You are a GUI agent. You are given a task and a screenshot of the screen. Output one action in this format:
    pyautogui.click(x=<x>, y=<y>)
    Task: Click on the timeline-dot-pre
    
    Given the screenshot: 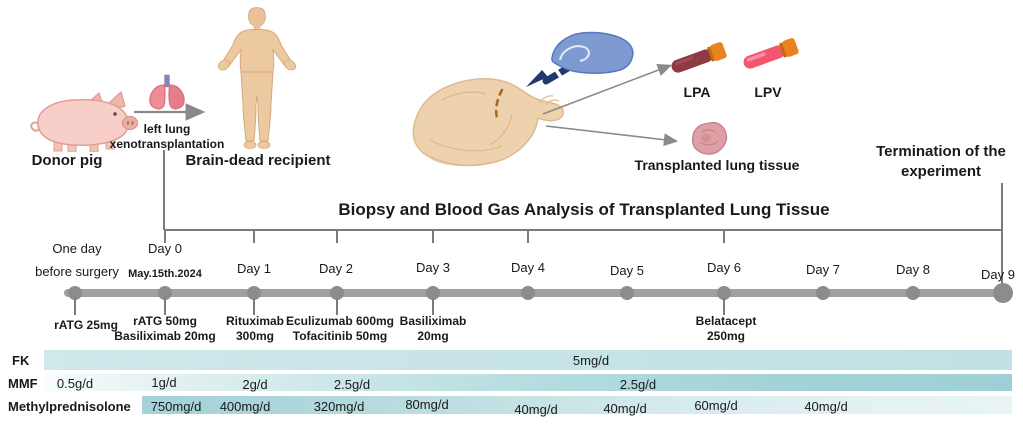 What is the action you would take?
    pyautogui.click(x=75, y=293)
    